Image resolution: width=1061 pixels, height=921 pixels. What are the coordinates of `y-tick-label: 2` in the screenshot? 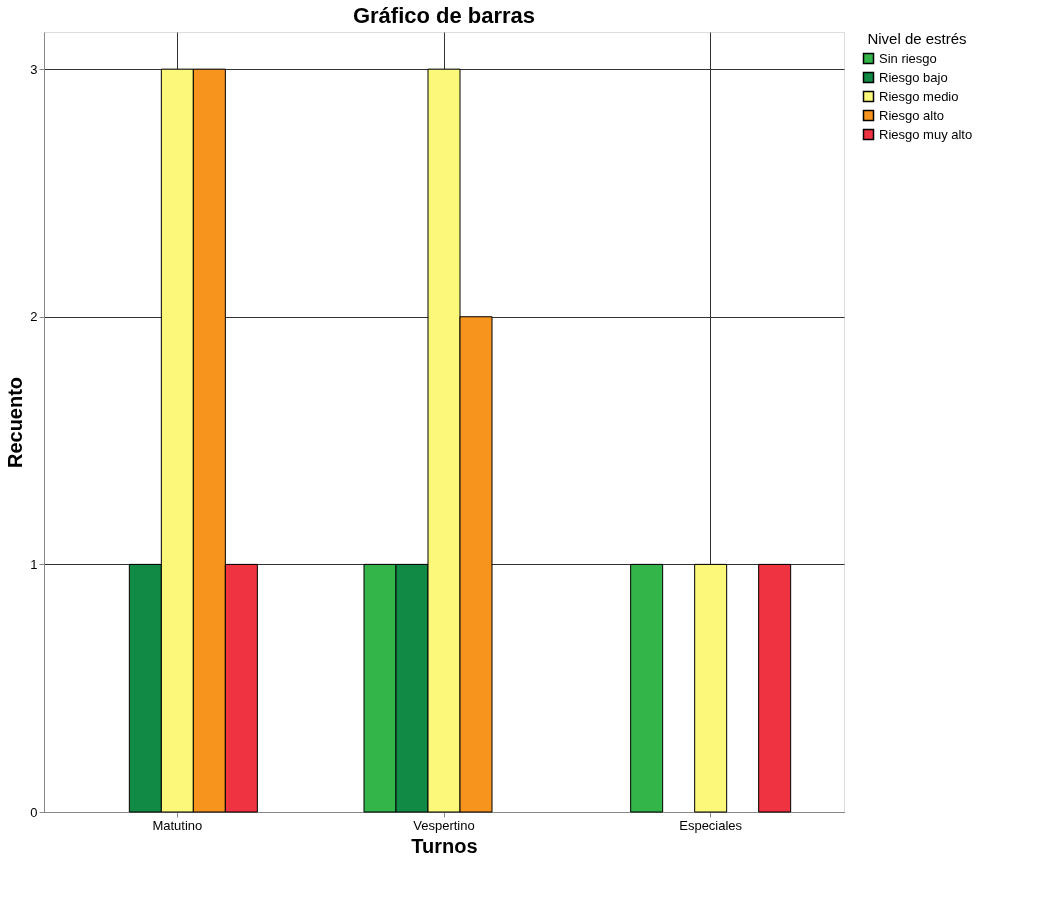 It's located at (34, 317).